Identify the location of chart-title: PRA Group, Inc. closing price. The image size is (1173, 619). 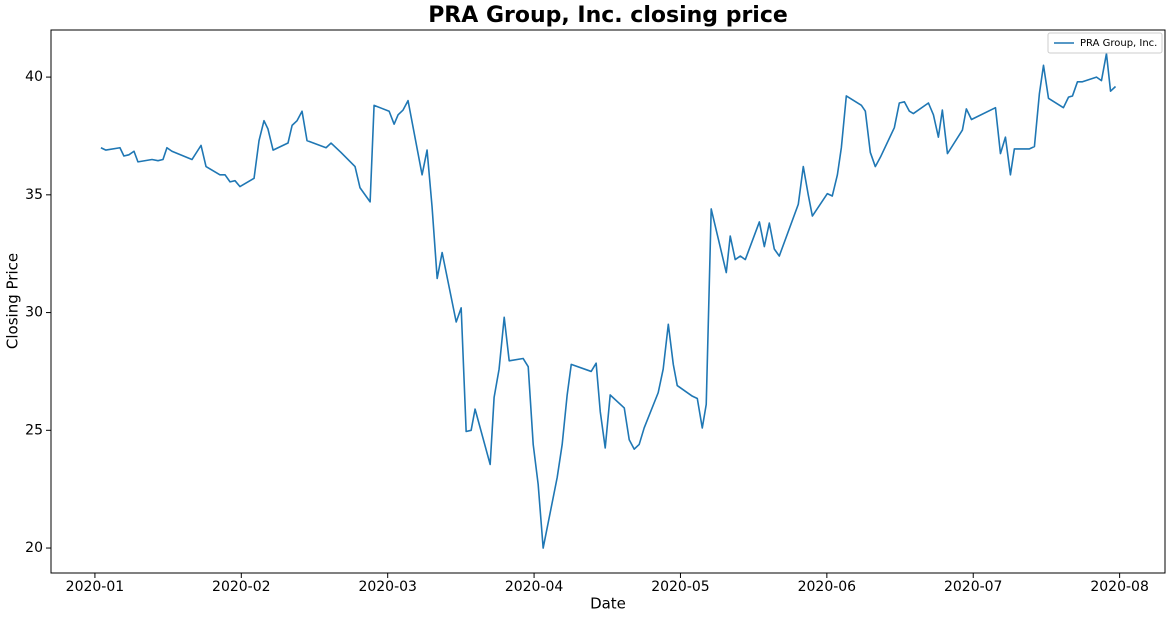
(608, 15).